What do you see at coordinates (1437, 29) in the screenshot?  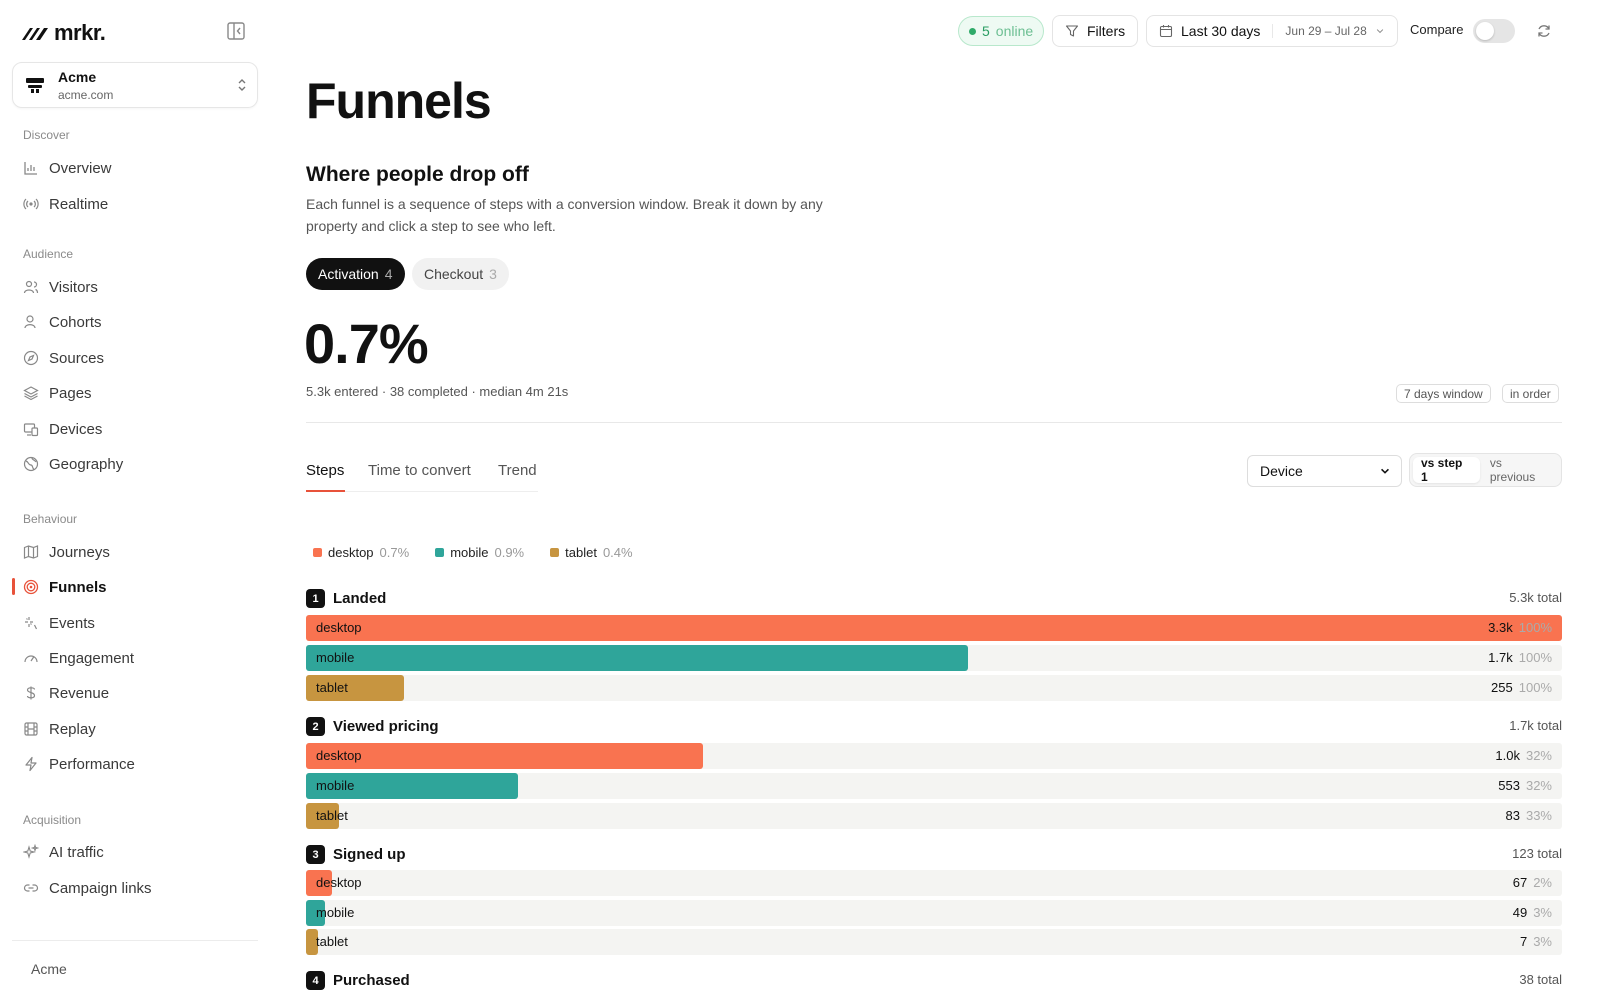 I see `compare-label: Compare` at bounding box center [1437, 29].